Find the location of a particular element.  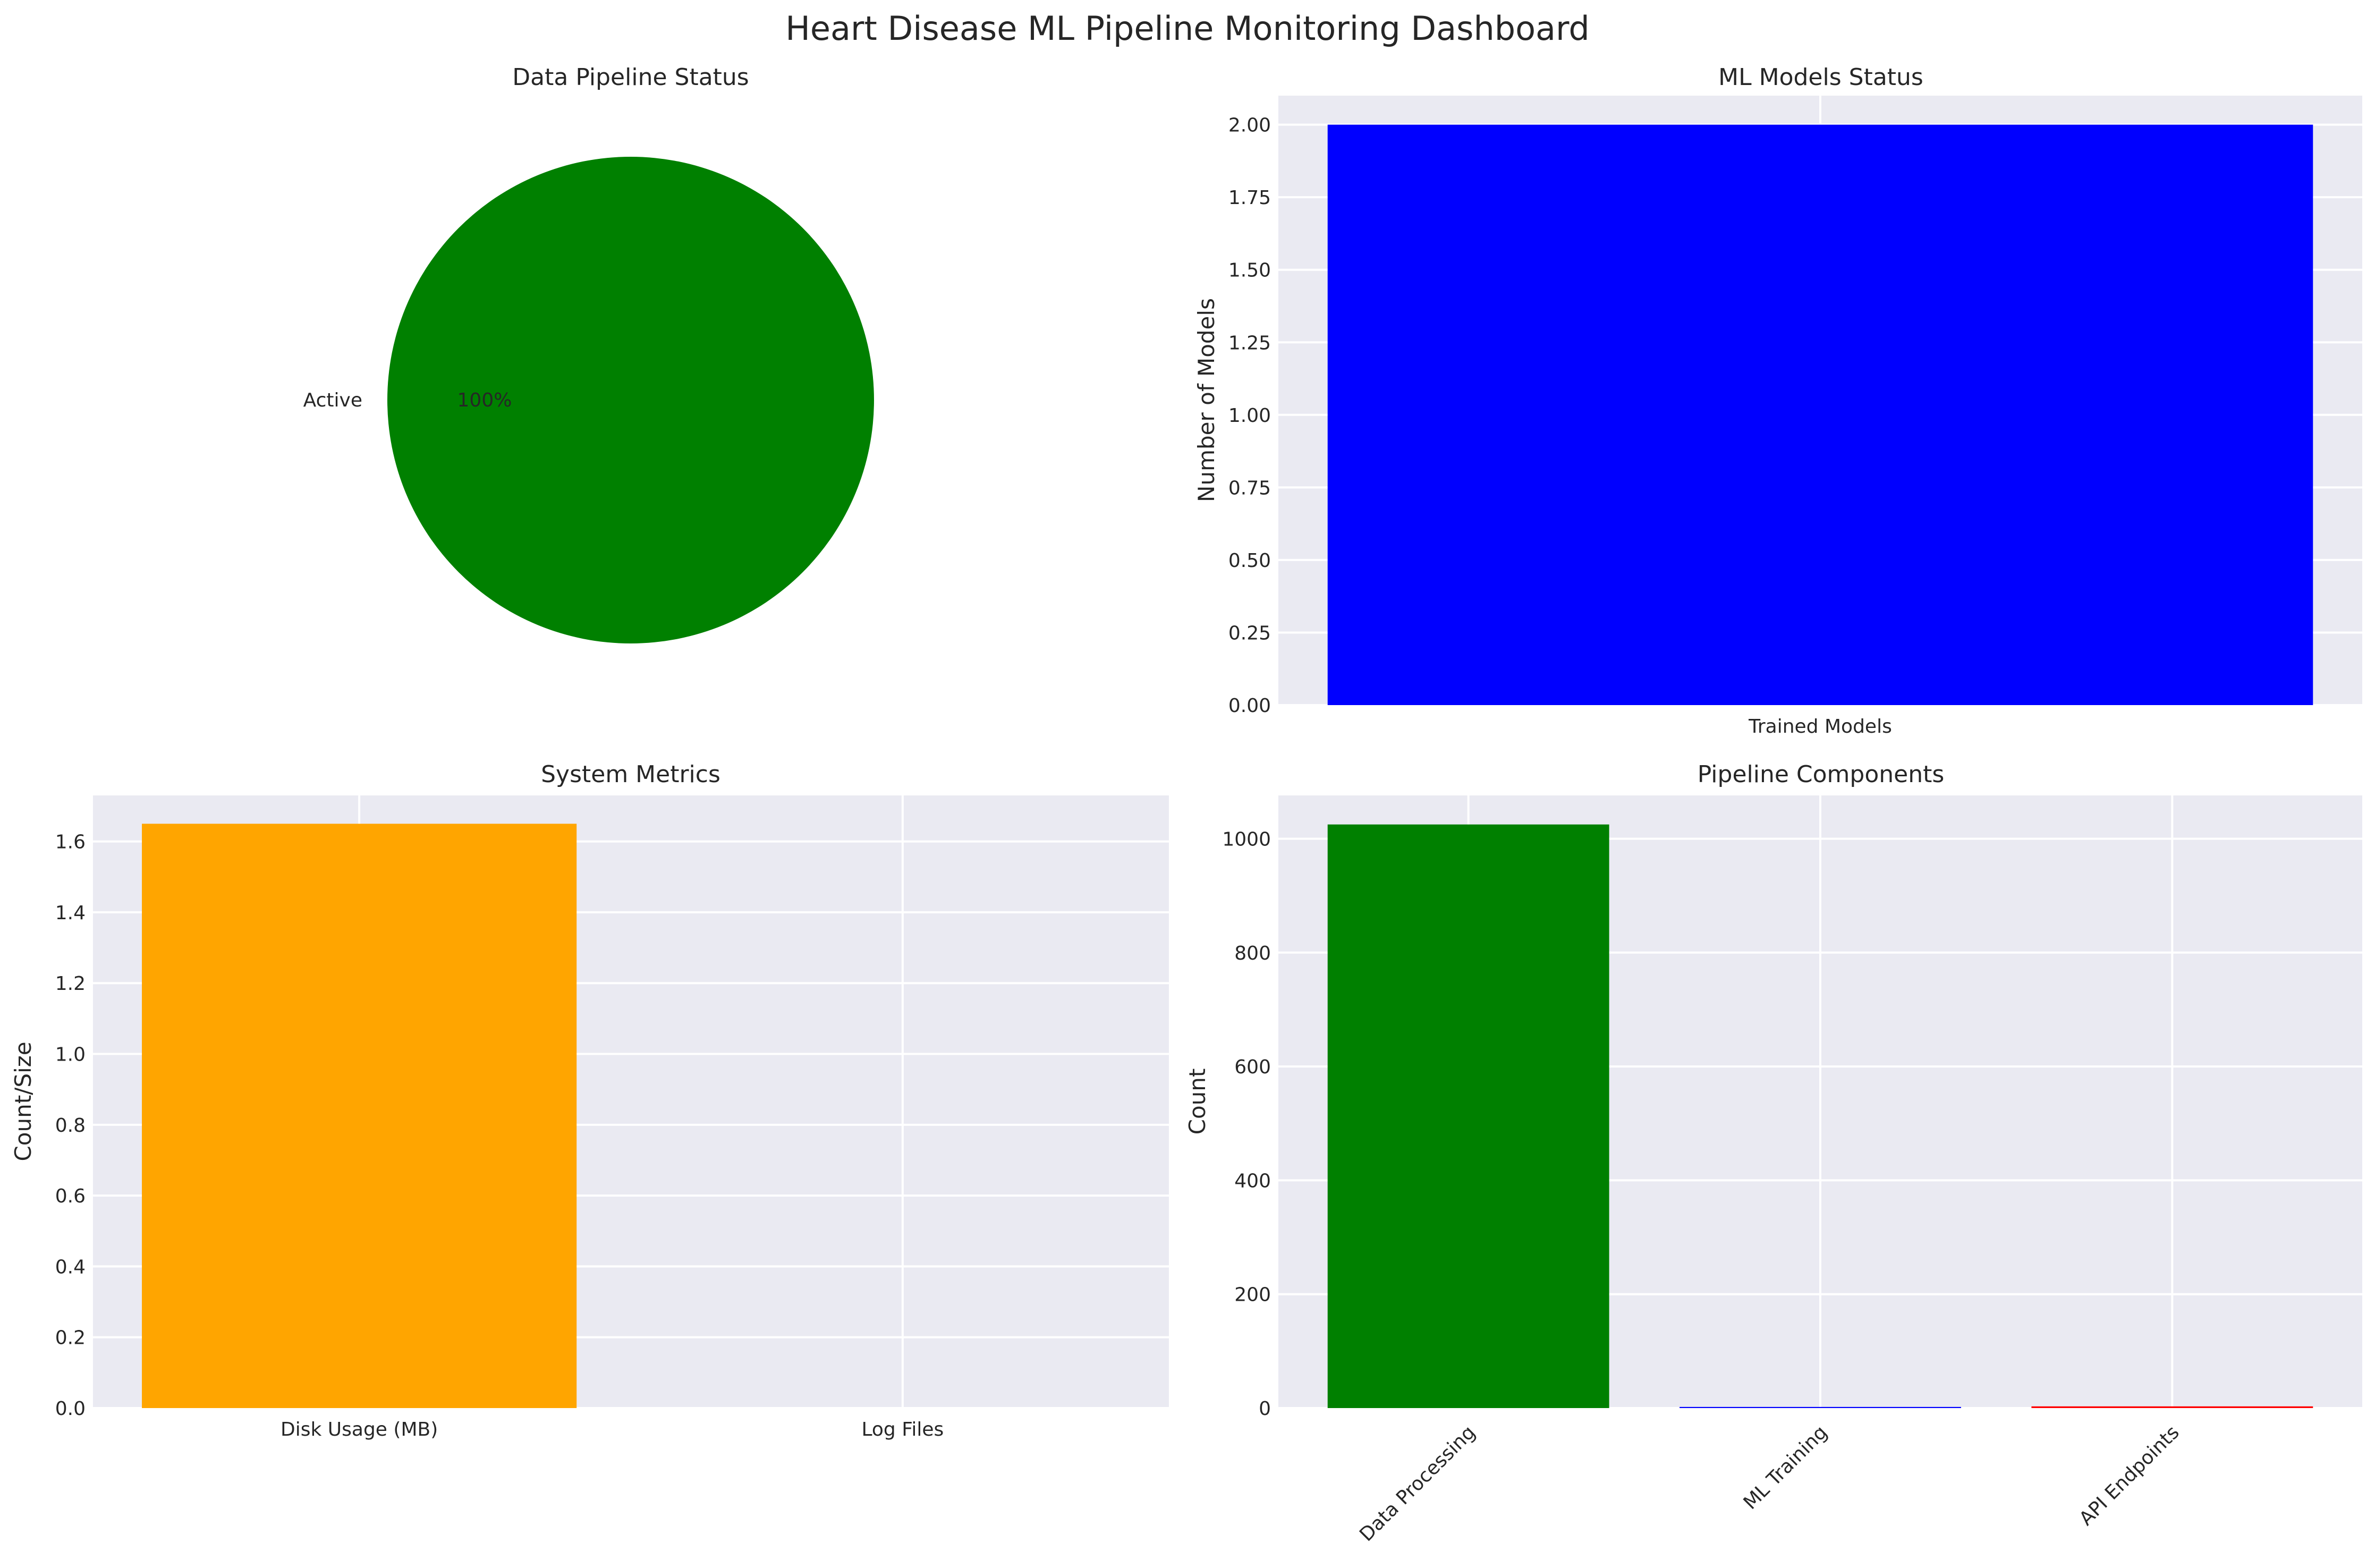

y-tick-label: 600 is located at coordinates (1253, 1067).